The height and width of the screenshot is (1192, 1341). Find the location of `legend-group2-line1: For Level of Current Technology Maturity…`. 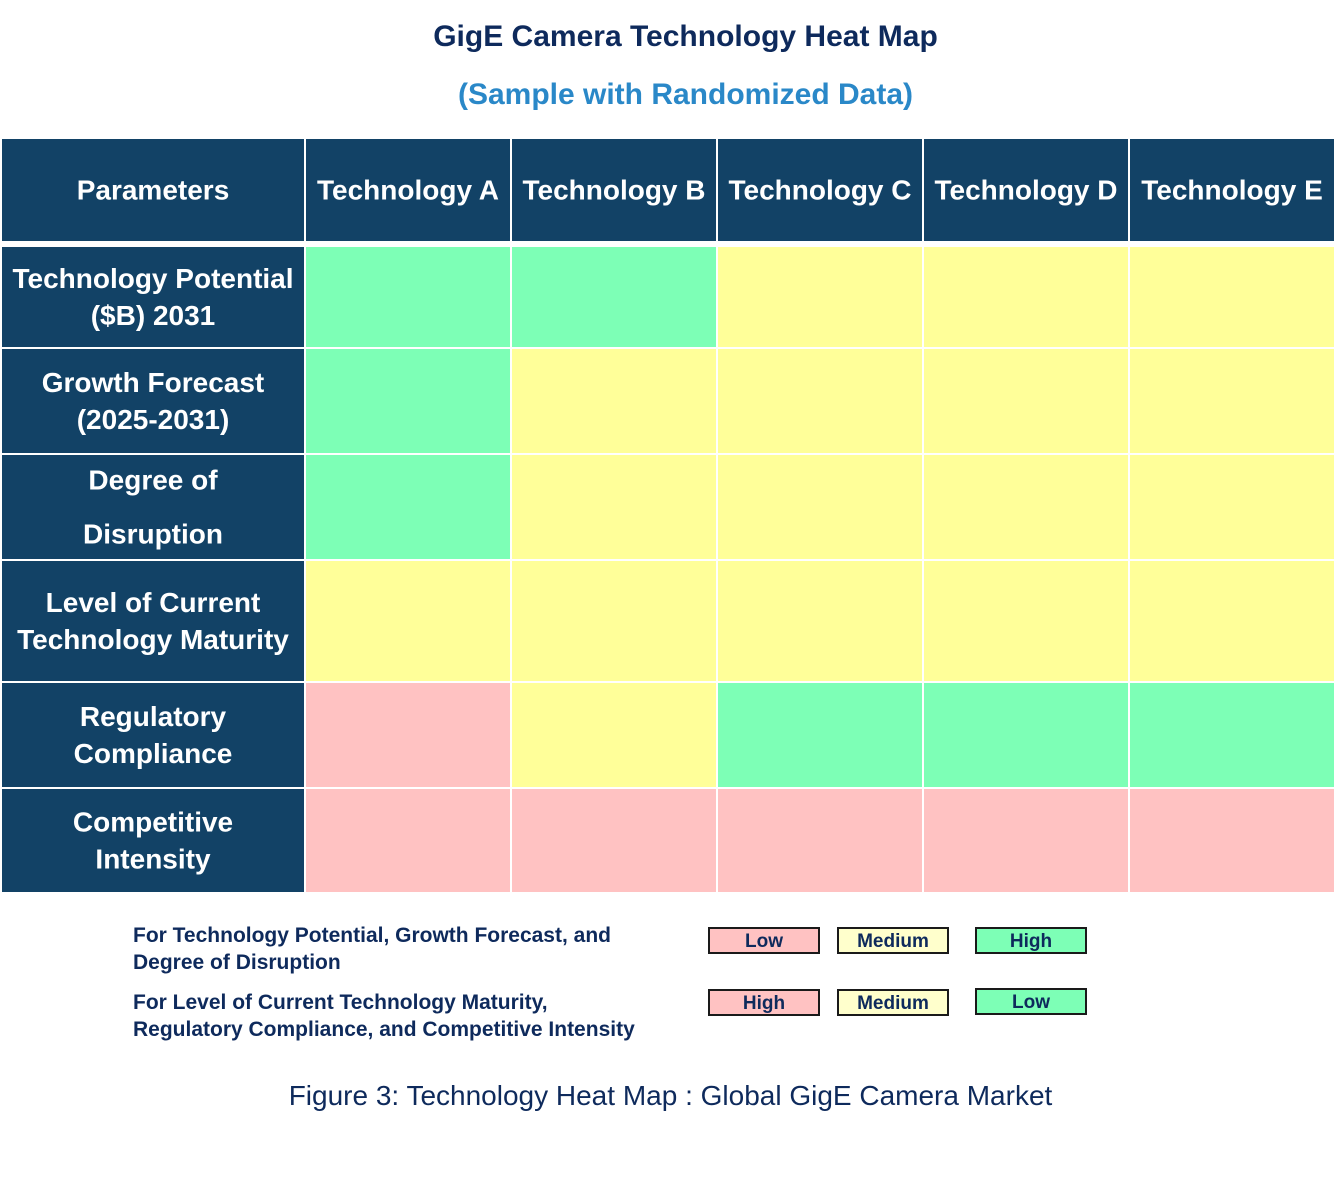

legend-group2-line1: For Level of Current Technology Maturity… is located at coordinates (340, 1002).